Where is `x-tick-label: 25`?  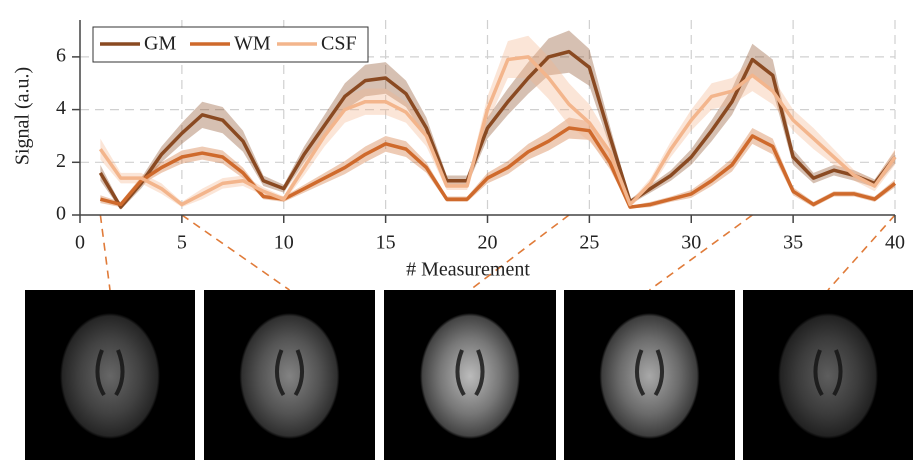
x-tick-label: 25 is located at coordinates (589, 243).